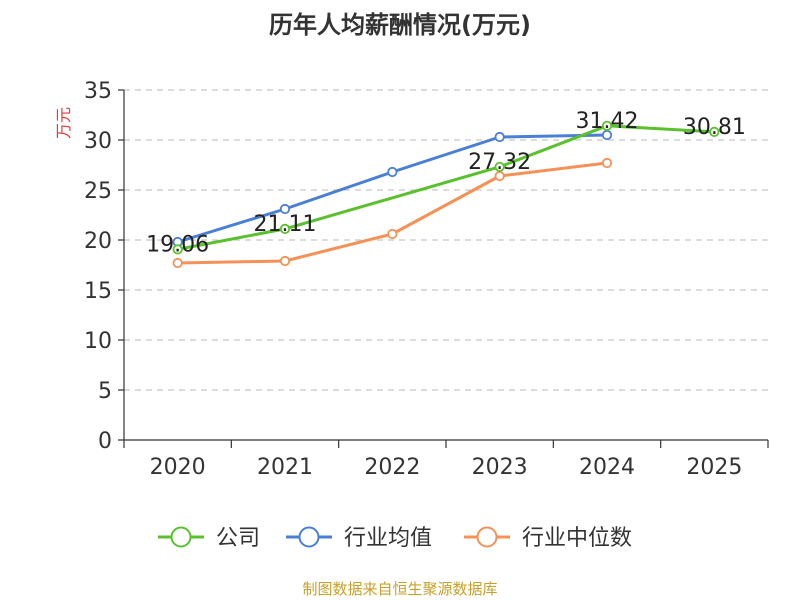  Describe the element at coordinates (607, 467) in the screenshot. I see `x-tick-label-2024: 2024` at that location.